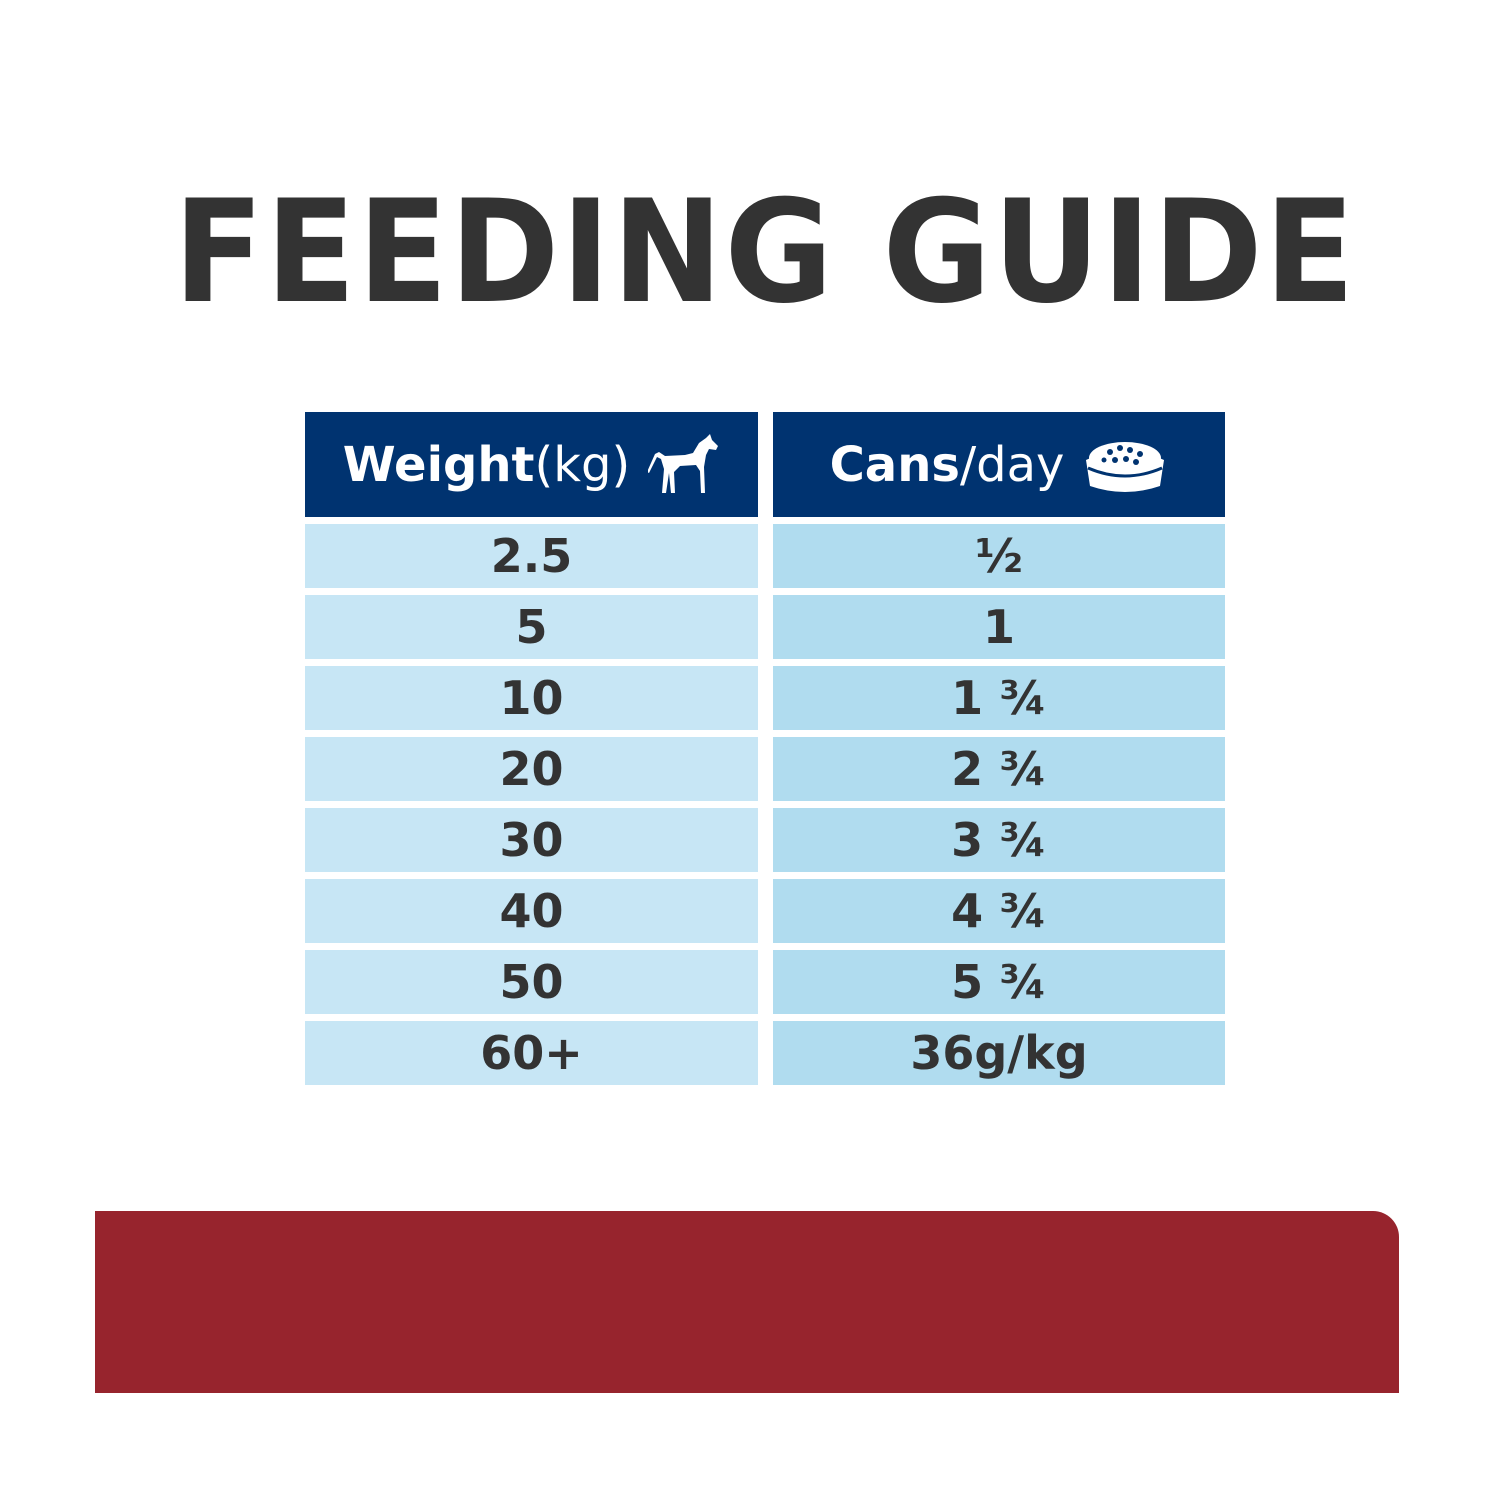 This screenshot has width=1500, height=1500. Describe the element at coordinates (531, 627) in the screenshot. I see `weight-cell: 5` at that location.